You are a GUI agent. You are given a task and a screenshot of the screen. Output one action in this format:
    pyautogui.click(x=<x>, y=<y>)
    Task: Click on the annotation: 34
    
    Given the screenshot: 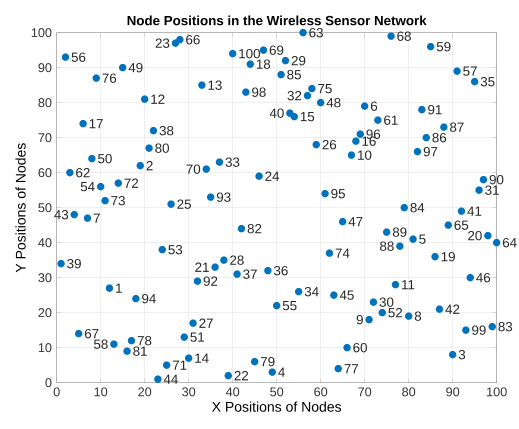 What is the action you would take?
    pyautogui.click(x=311, y=291)
    